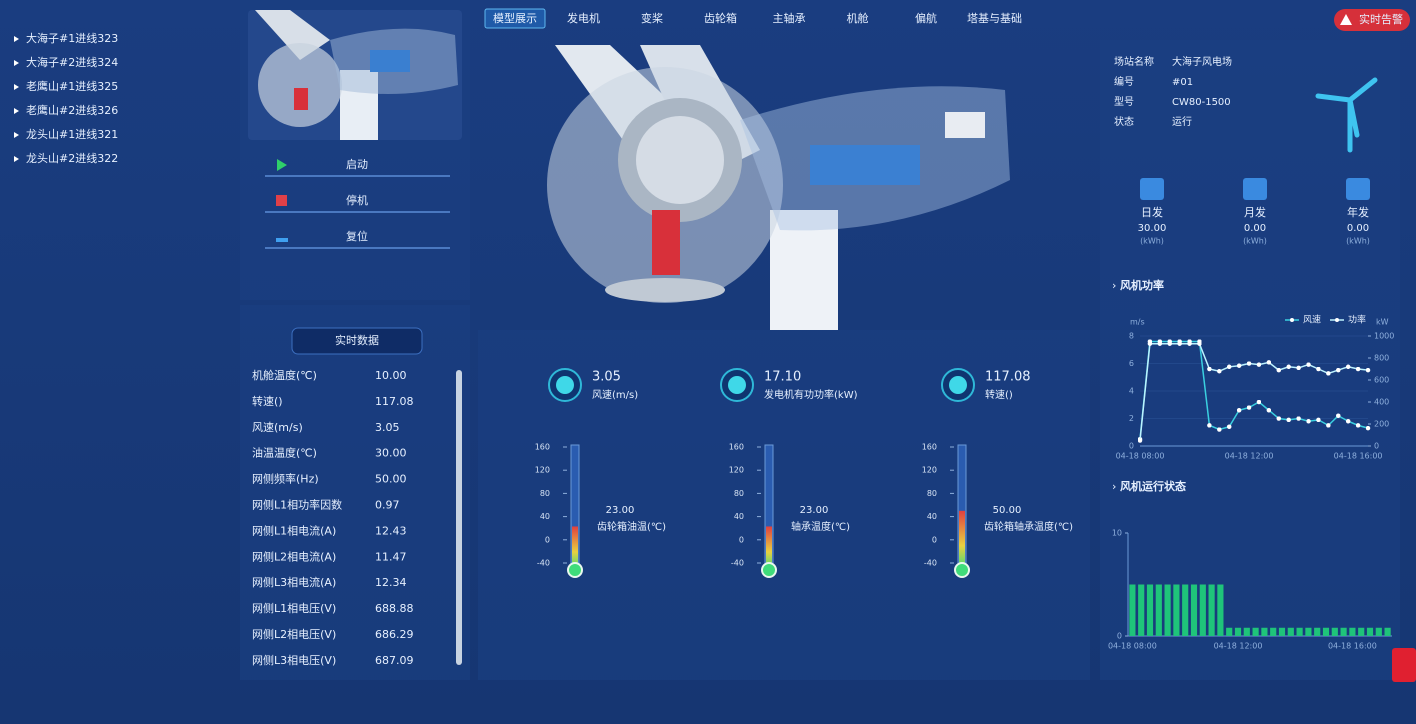 Image resolution: width=1416 pixels, height=724 pixels. I want to click on nav-tab: 发电机, so click(583, 18).